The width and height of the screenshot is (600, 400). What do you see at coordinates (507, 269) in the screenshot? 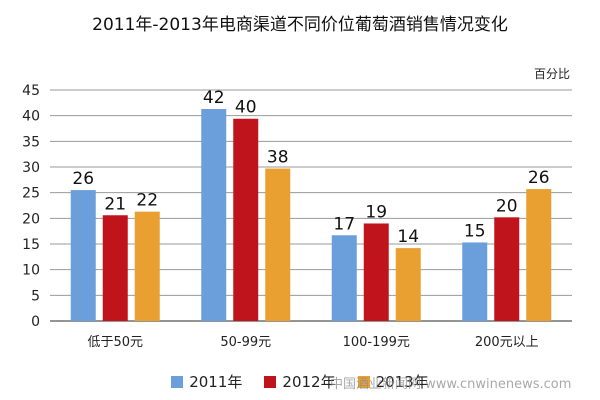
I see `bar-2012年-200元以上` at bounding box center [507, 269].